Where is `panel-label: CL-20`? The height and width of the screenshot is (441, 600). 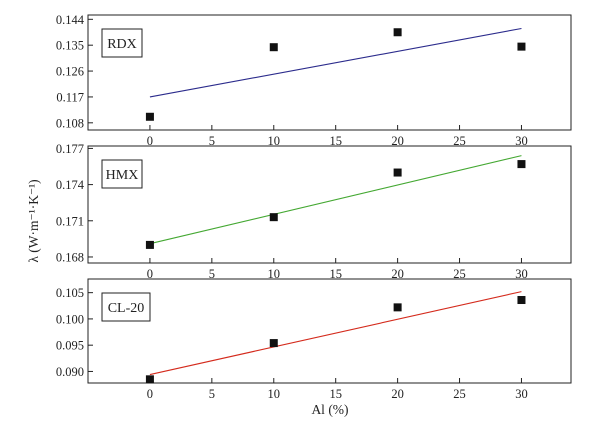
panel-label: CL-20 is located at coordinates (126, 308).